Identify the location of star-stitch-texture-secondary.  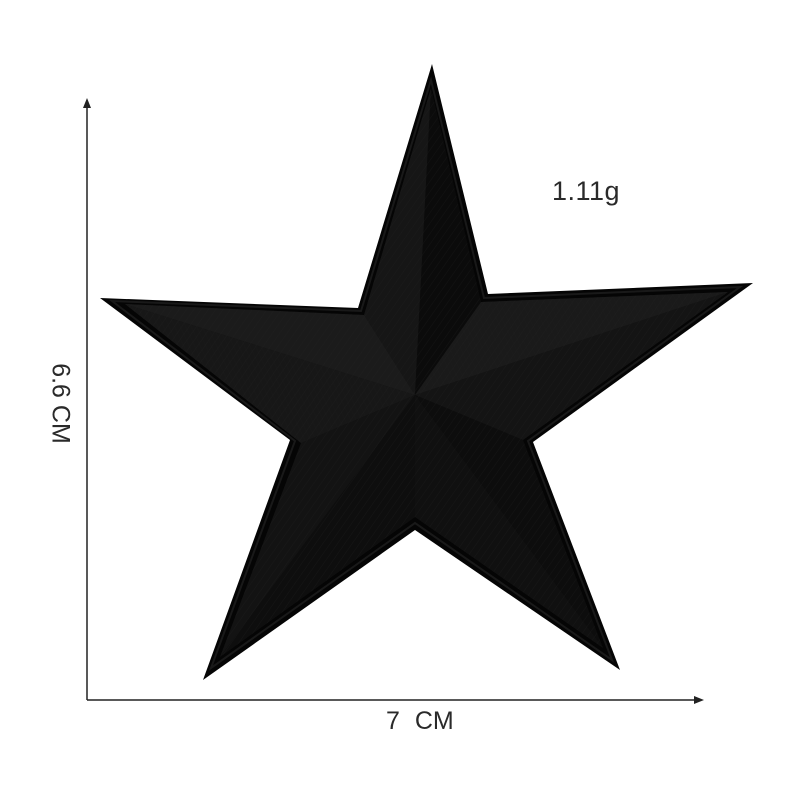
(571, 343).